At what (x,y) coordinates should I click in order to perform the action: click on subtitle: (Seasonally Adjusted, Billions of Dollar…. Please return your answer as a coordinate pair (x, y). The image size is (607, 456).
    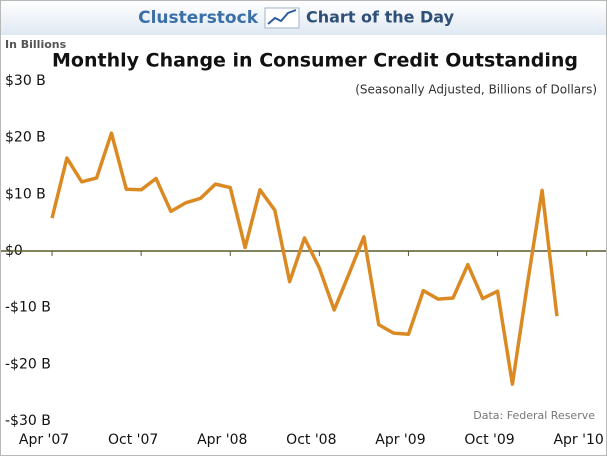
    Looking at the image, I should click on (476, 90).